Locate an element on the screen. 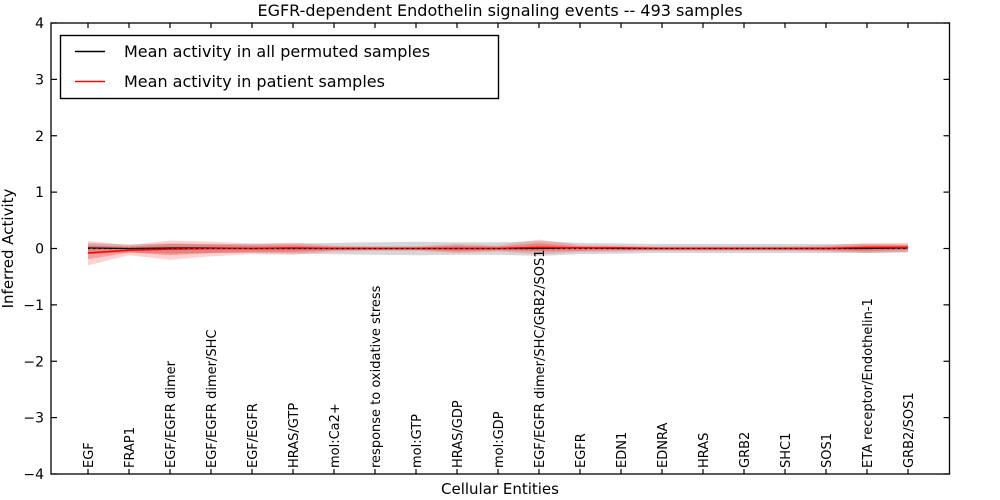 Image resolution: width=1000 pixels, height=500 pixels. x-tick-label: EGF/EGFR is located at coordinates (253, 435).